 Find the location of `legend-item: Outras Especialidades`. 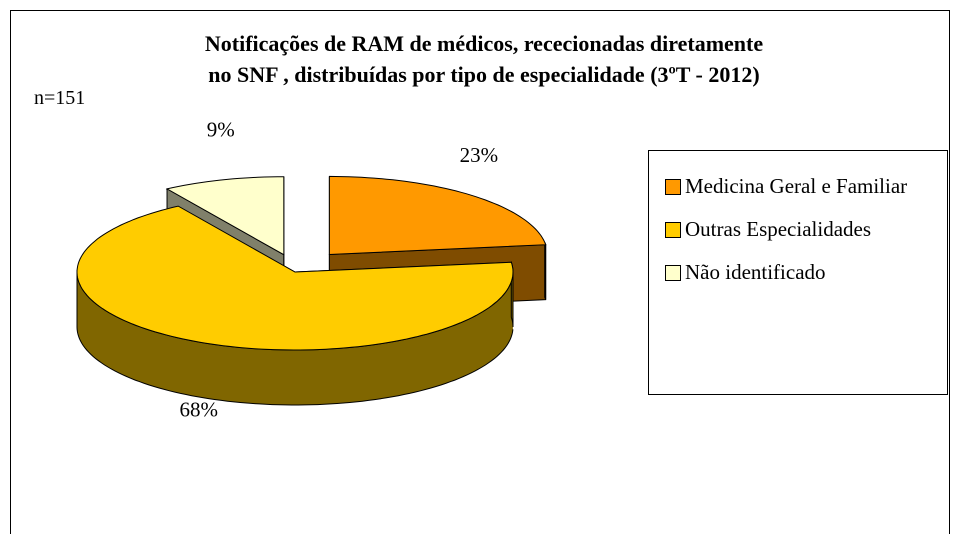

legend-item: Outras Especialidades is located at coordinates (801, 229).